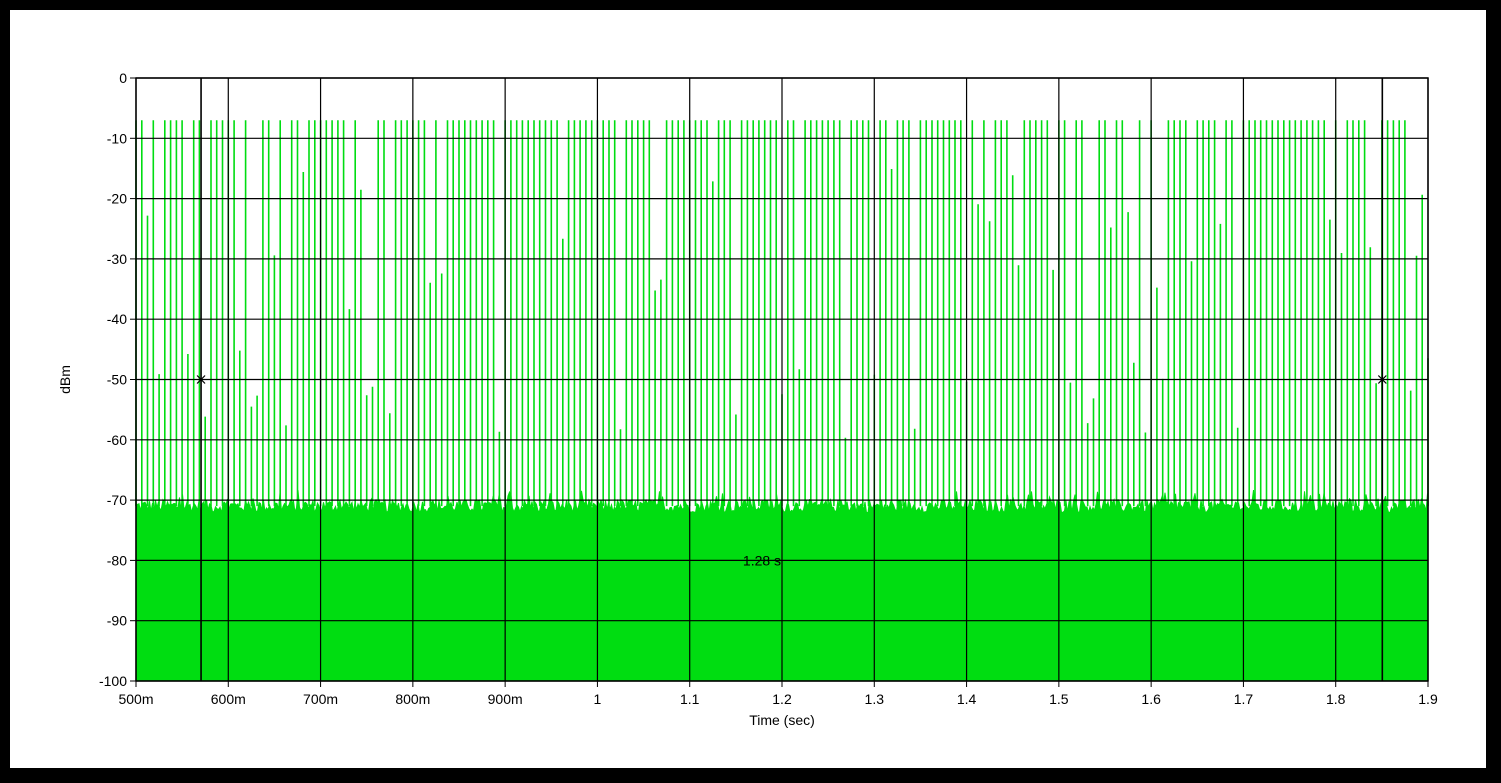  What do you see at coordinates (1151, 699) in the screenshot?
I see `x-tick-label: 1.6` at bounding box center [1151, 699].